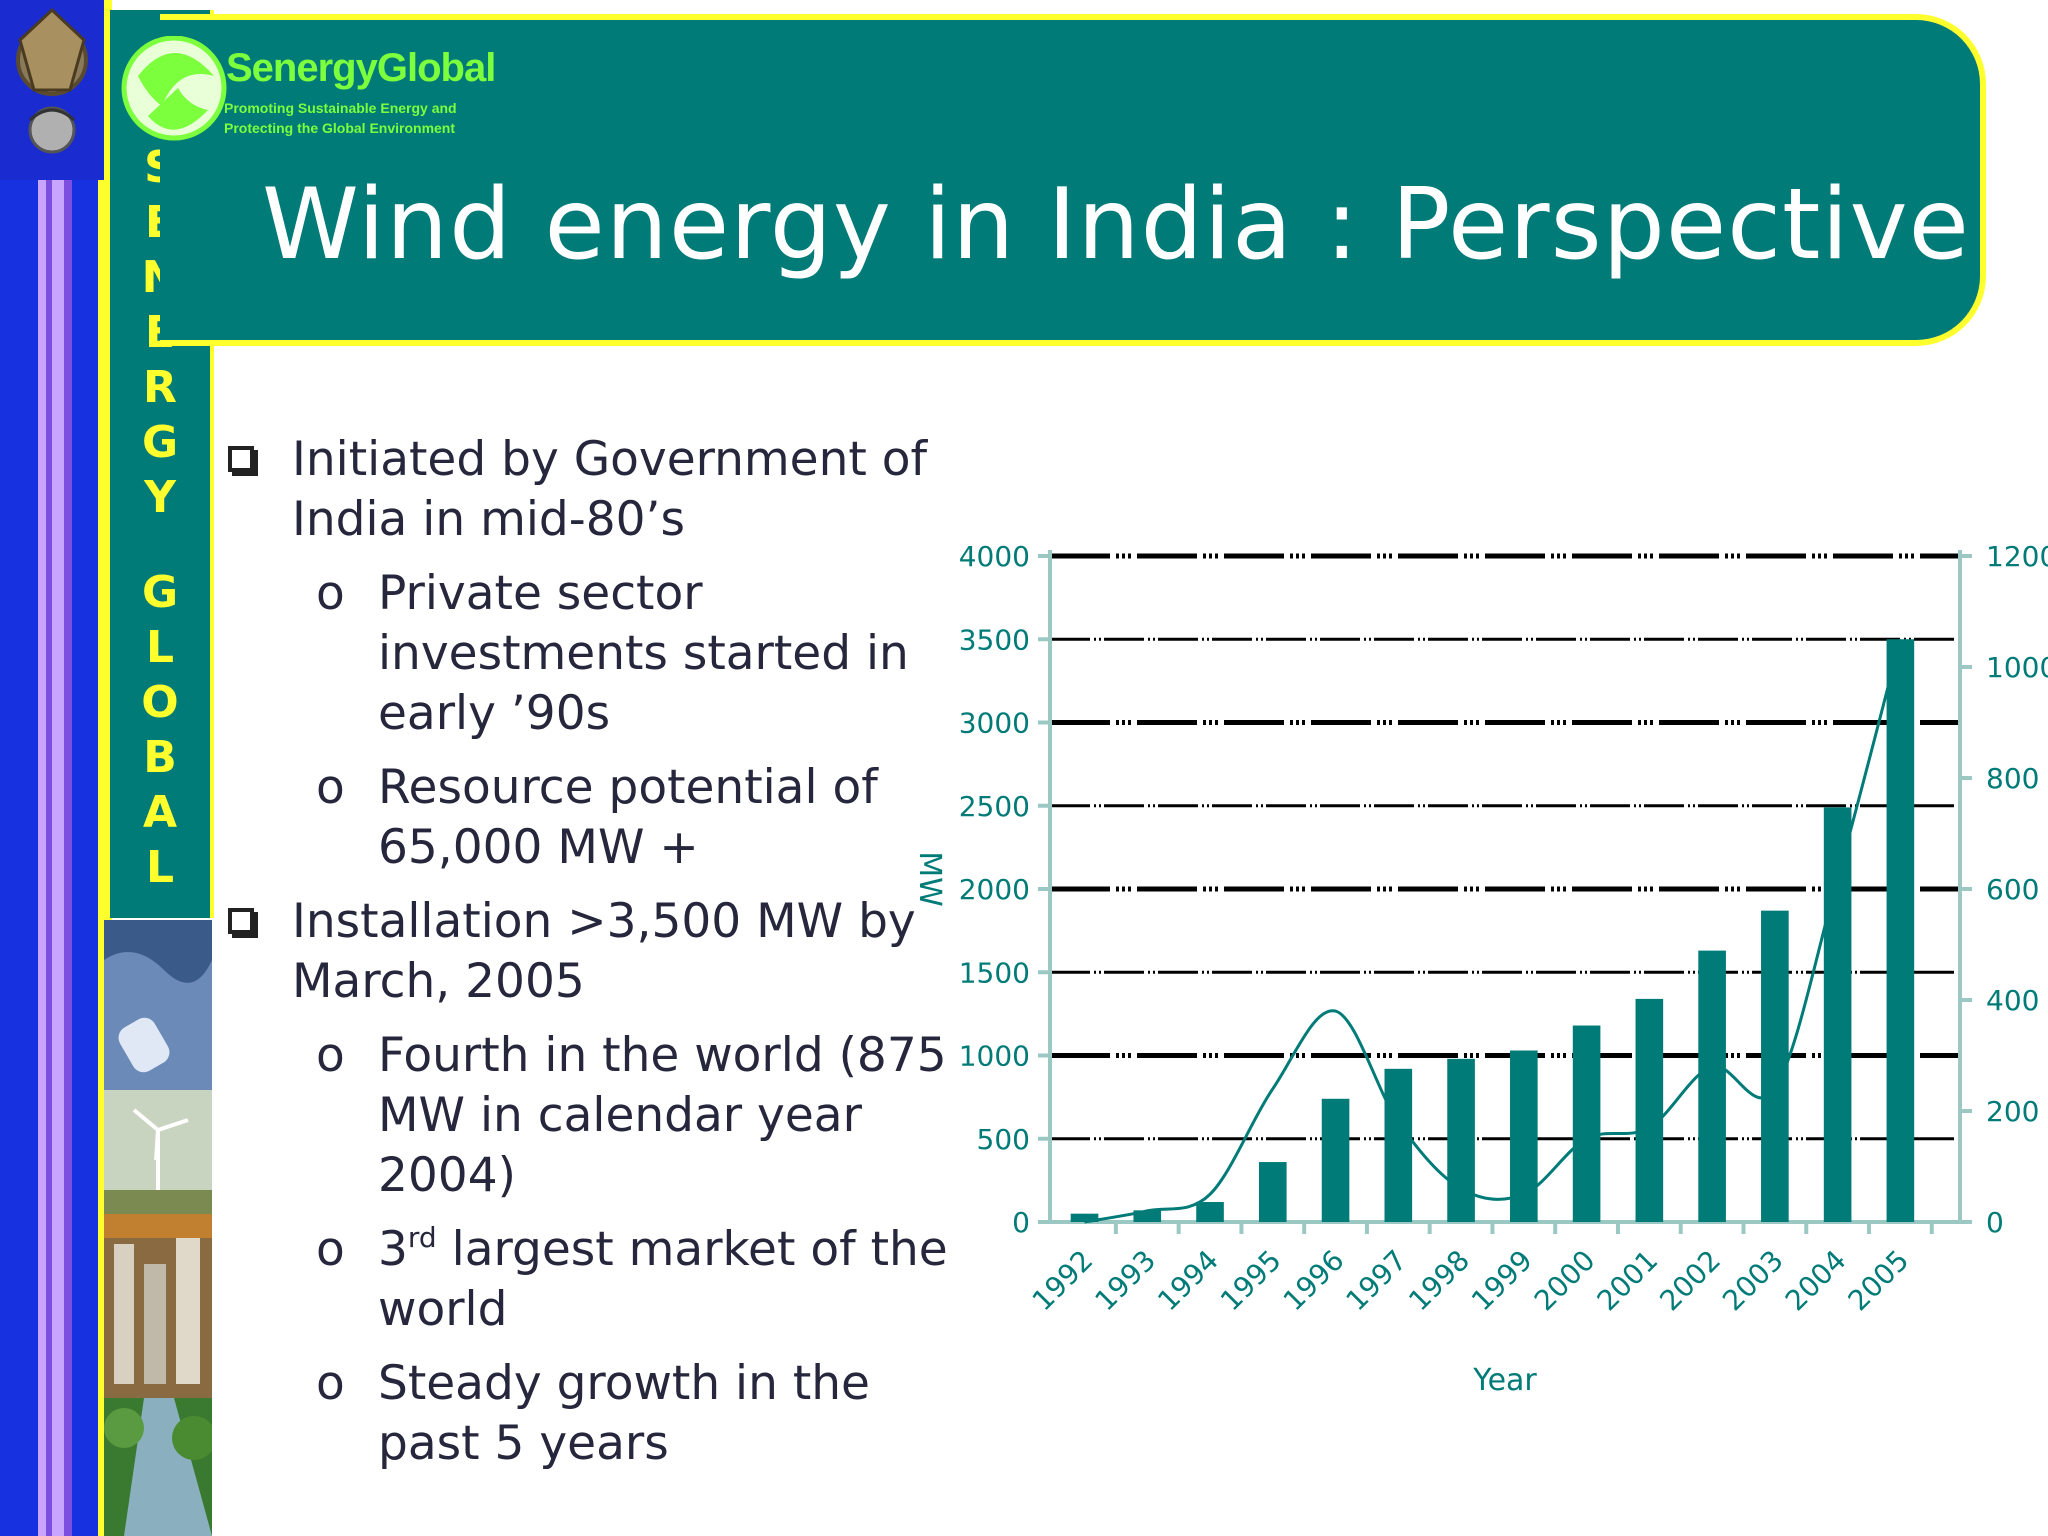 Image resolution: width=2048 pixels, height=1536 pixels. I want to click on subbullet-text: 3rd largest market of the world, so click(663, 1279).